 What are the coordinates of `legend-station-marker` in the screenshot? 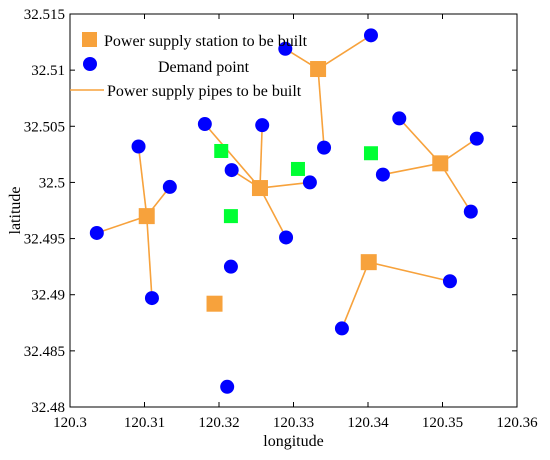 It's located at (89, 39).